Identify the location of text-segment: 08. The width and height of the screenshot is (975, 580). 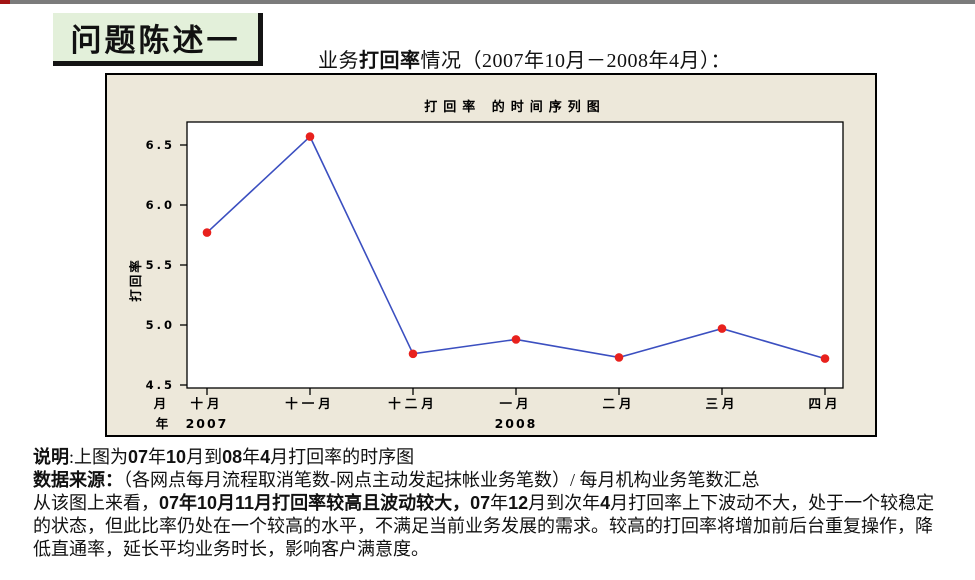
(232, 457).